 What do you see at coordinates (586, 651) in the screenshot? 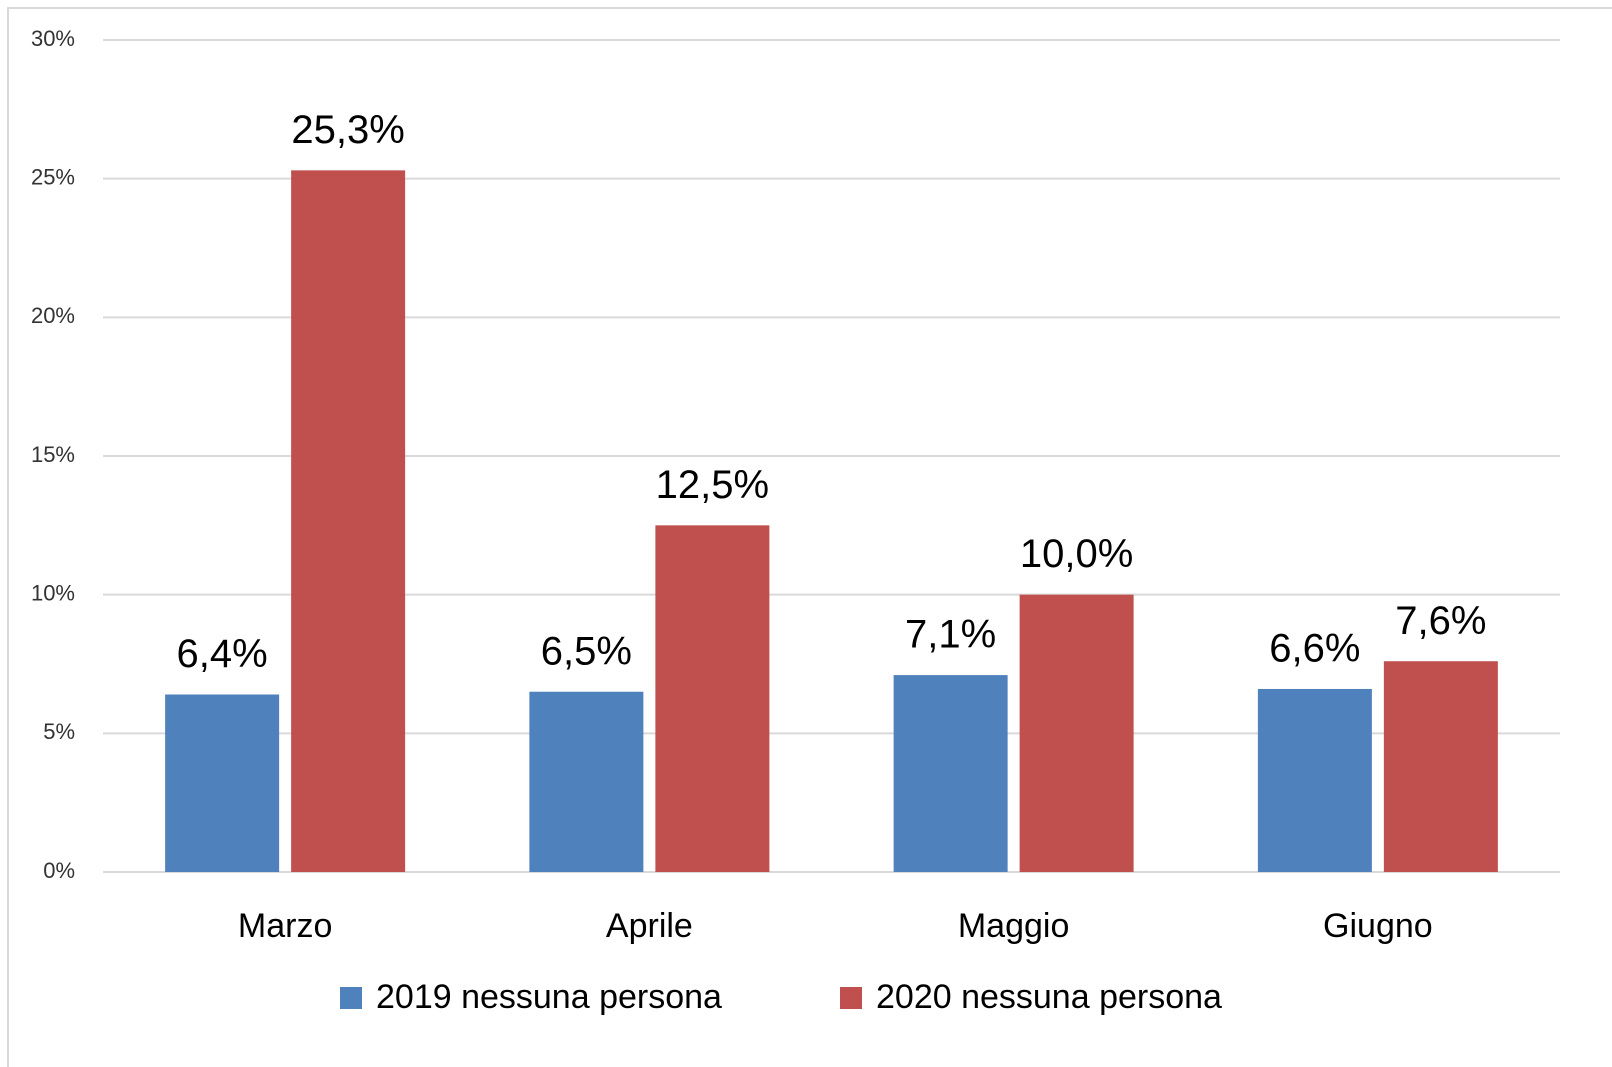
I see `data-label: 6,5%` at bounding box center [586, 651].